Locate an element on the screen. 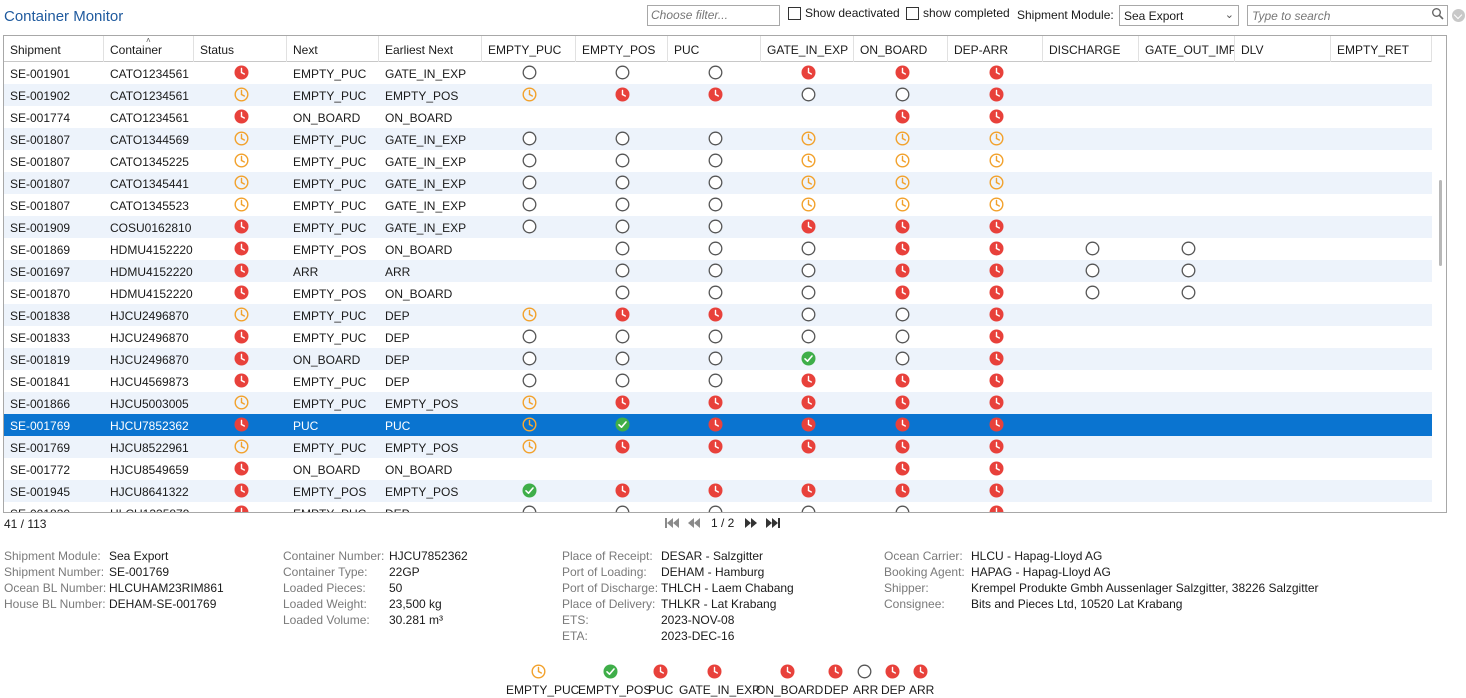  column-header-empty-puc: EMPTY_PUC is located at coordinates (529, 49).